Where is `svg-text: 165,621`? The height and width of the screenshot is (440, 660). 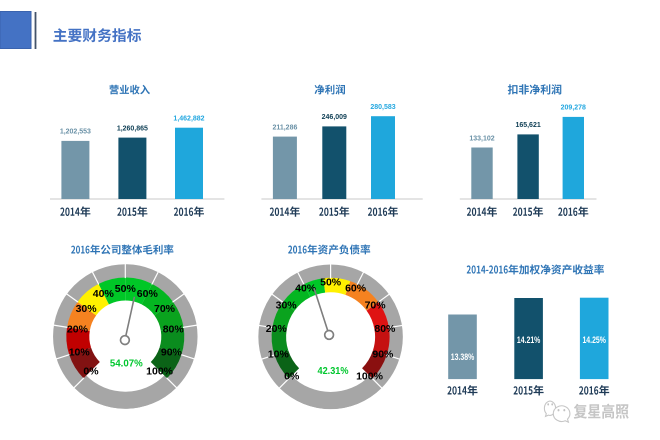
svg-text: 165,621 is located at coordinates (527, 125).